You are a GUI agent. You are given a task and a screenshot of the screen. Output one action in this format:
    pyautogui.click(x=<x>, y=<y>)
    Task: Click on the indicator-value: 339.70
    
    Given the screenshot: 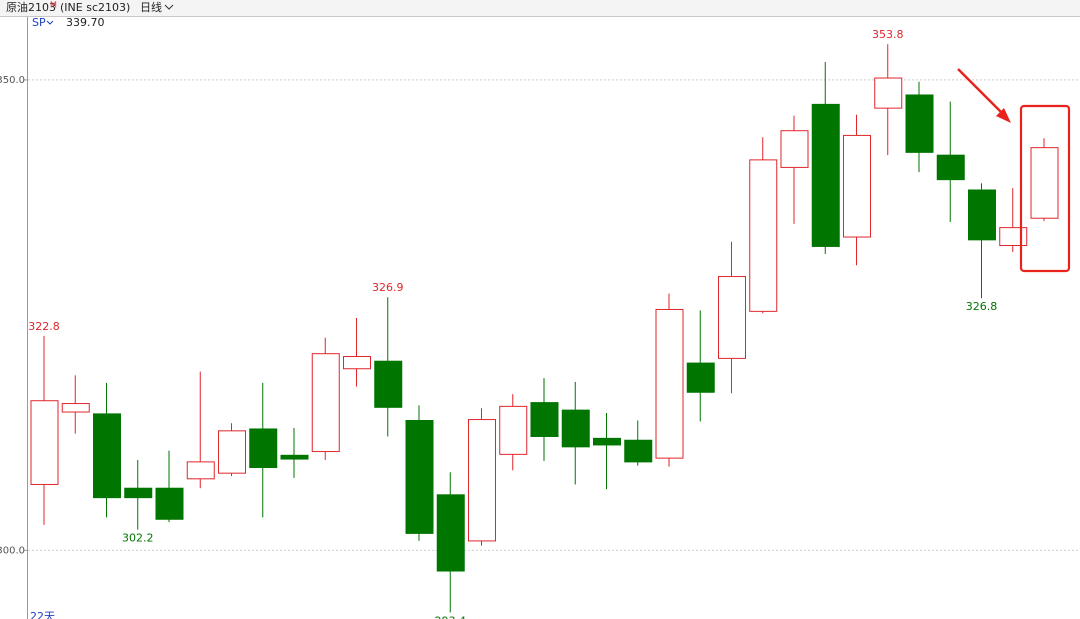 What is the action you would take?
    pyautogui.click(x=85, y=22)
    